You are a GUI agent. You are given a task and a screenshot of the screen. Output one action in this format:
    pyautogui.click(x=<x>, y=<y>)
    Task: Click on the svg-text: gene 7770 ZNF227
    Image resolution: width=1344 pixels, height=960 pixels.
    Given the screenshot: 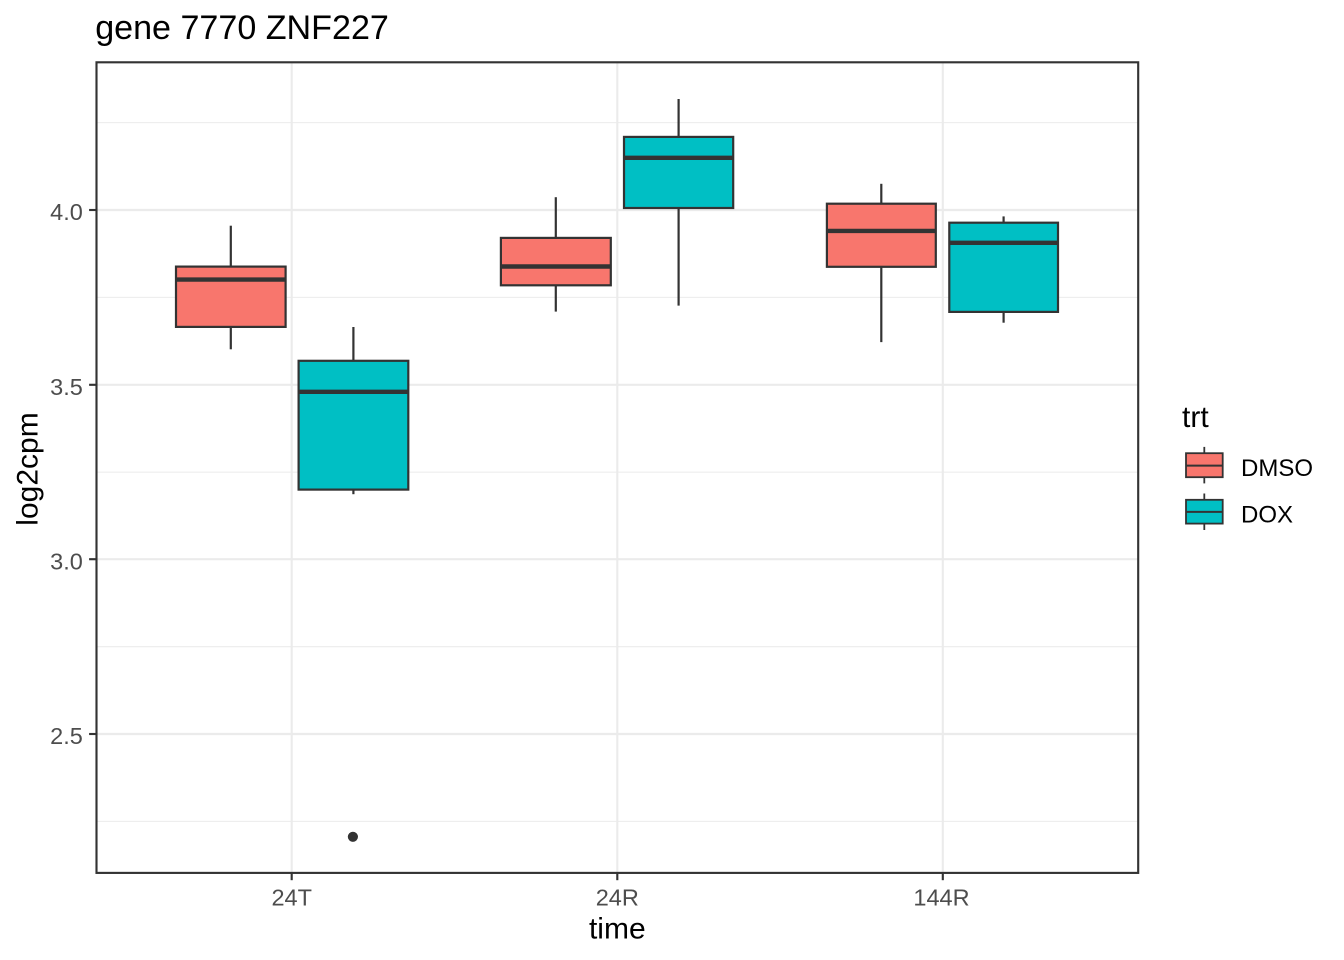 What is the action you would take?
    pyautogui.click(x=242, y=28)
    